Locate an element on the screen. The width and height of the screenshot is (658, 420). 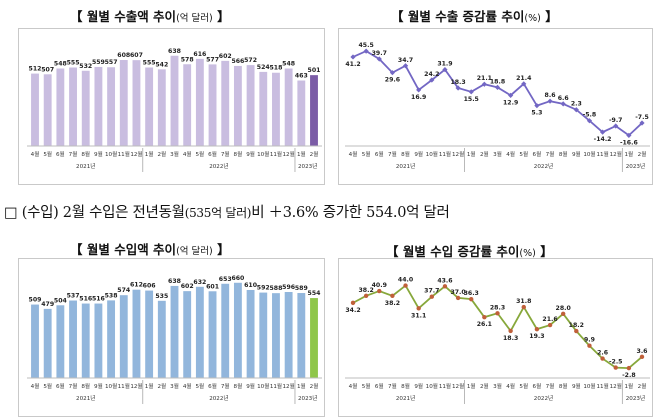
import-growth-value-label: 28.3 is located at coordinates (497, 307).